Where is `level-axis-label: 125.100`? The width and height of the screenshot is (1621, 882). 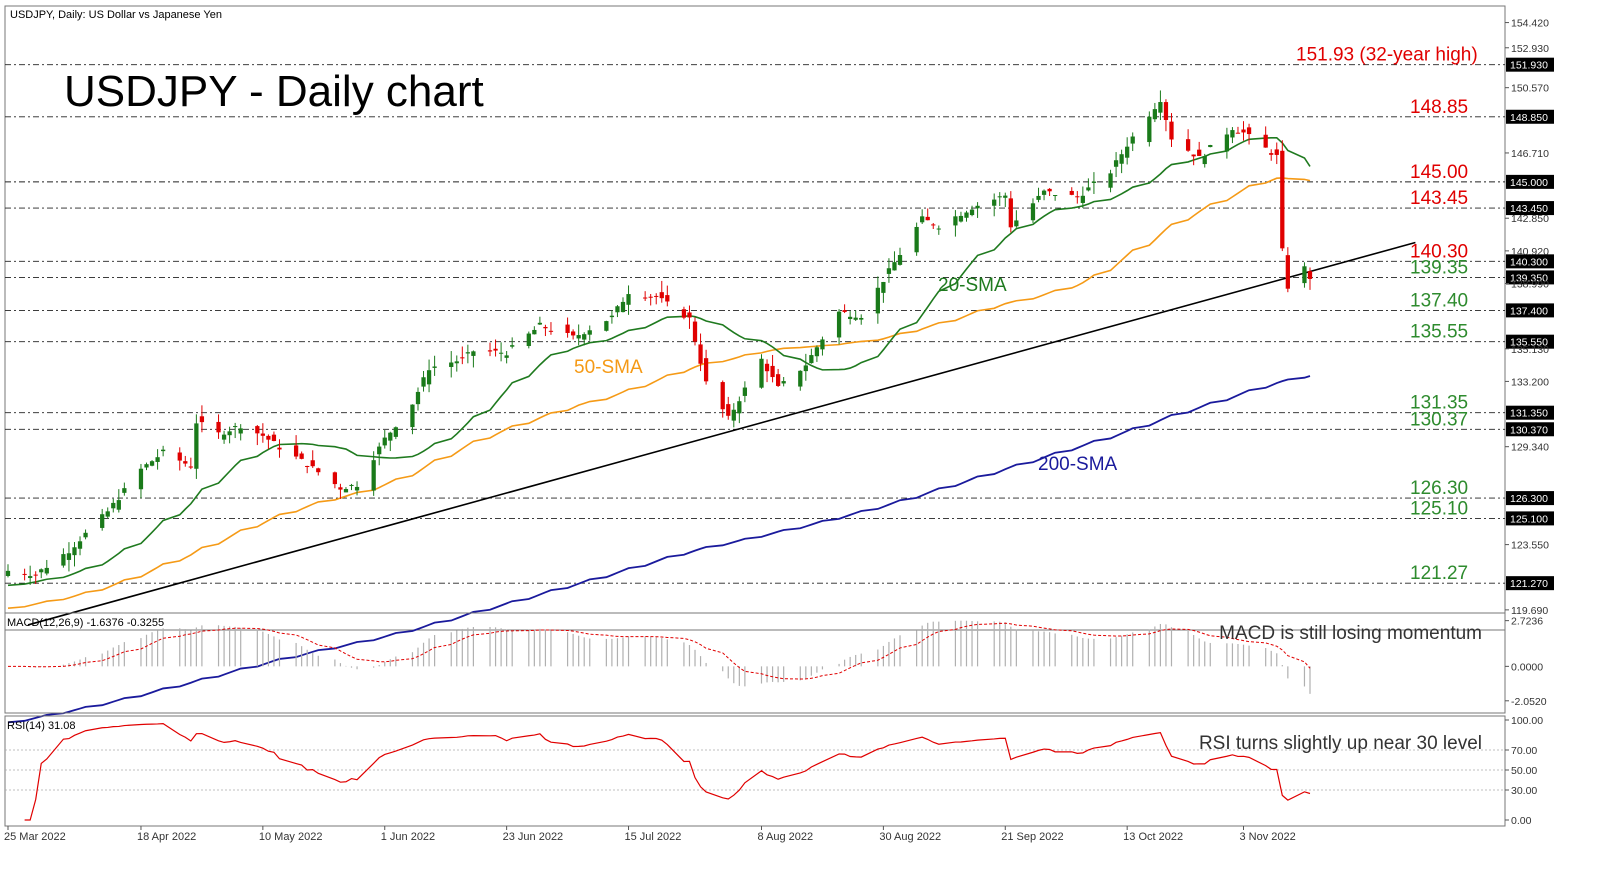
level-axis-label: 125.100 is located at coordinates (1529, 519).